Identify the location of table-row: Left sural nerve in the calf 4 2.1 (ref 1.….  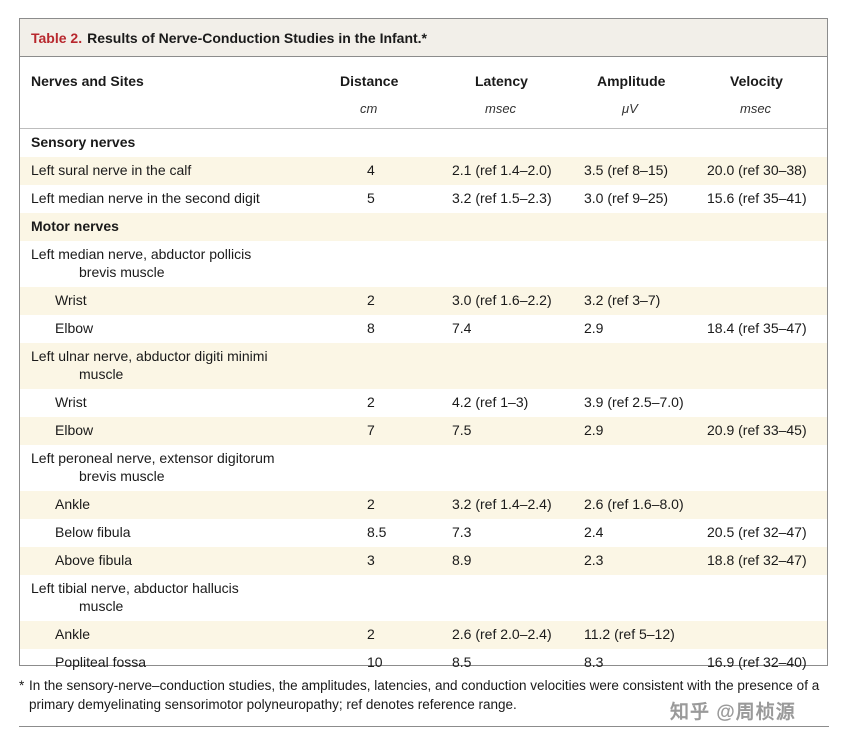
(423, 171).